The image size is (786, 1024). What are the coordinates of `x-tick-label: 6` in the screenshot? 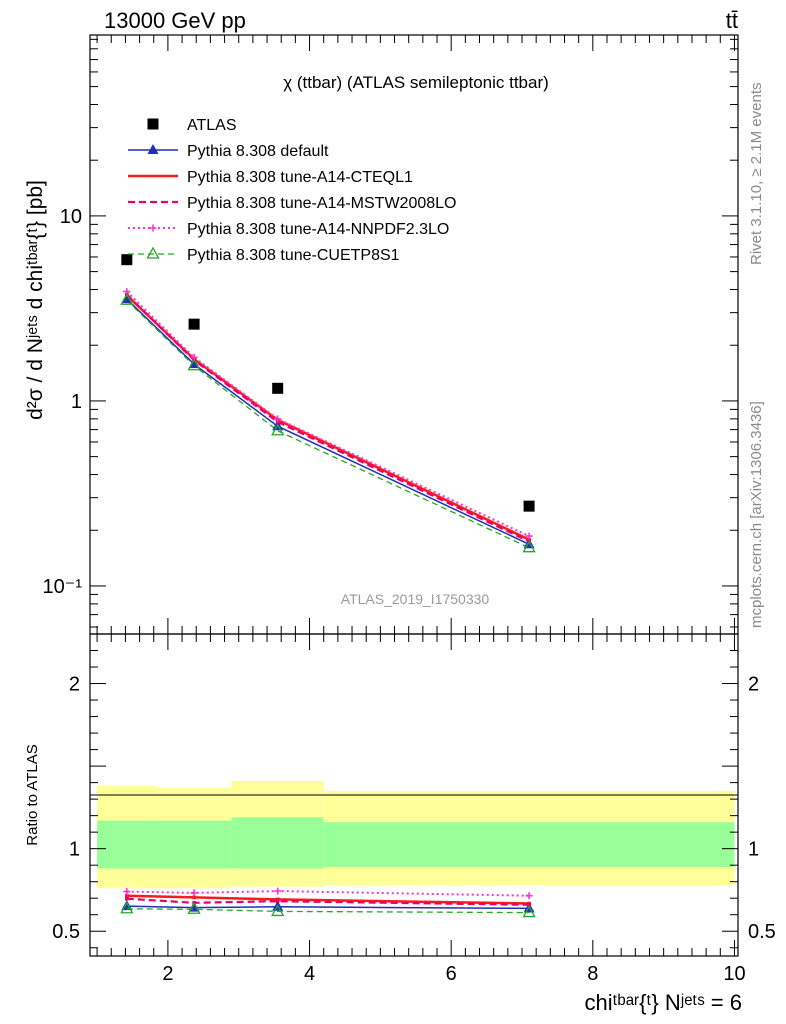 It's located at (451, 974).